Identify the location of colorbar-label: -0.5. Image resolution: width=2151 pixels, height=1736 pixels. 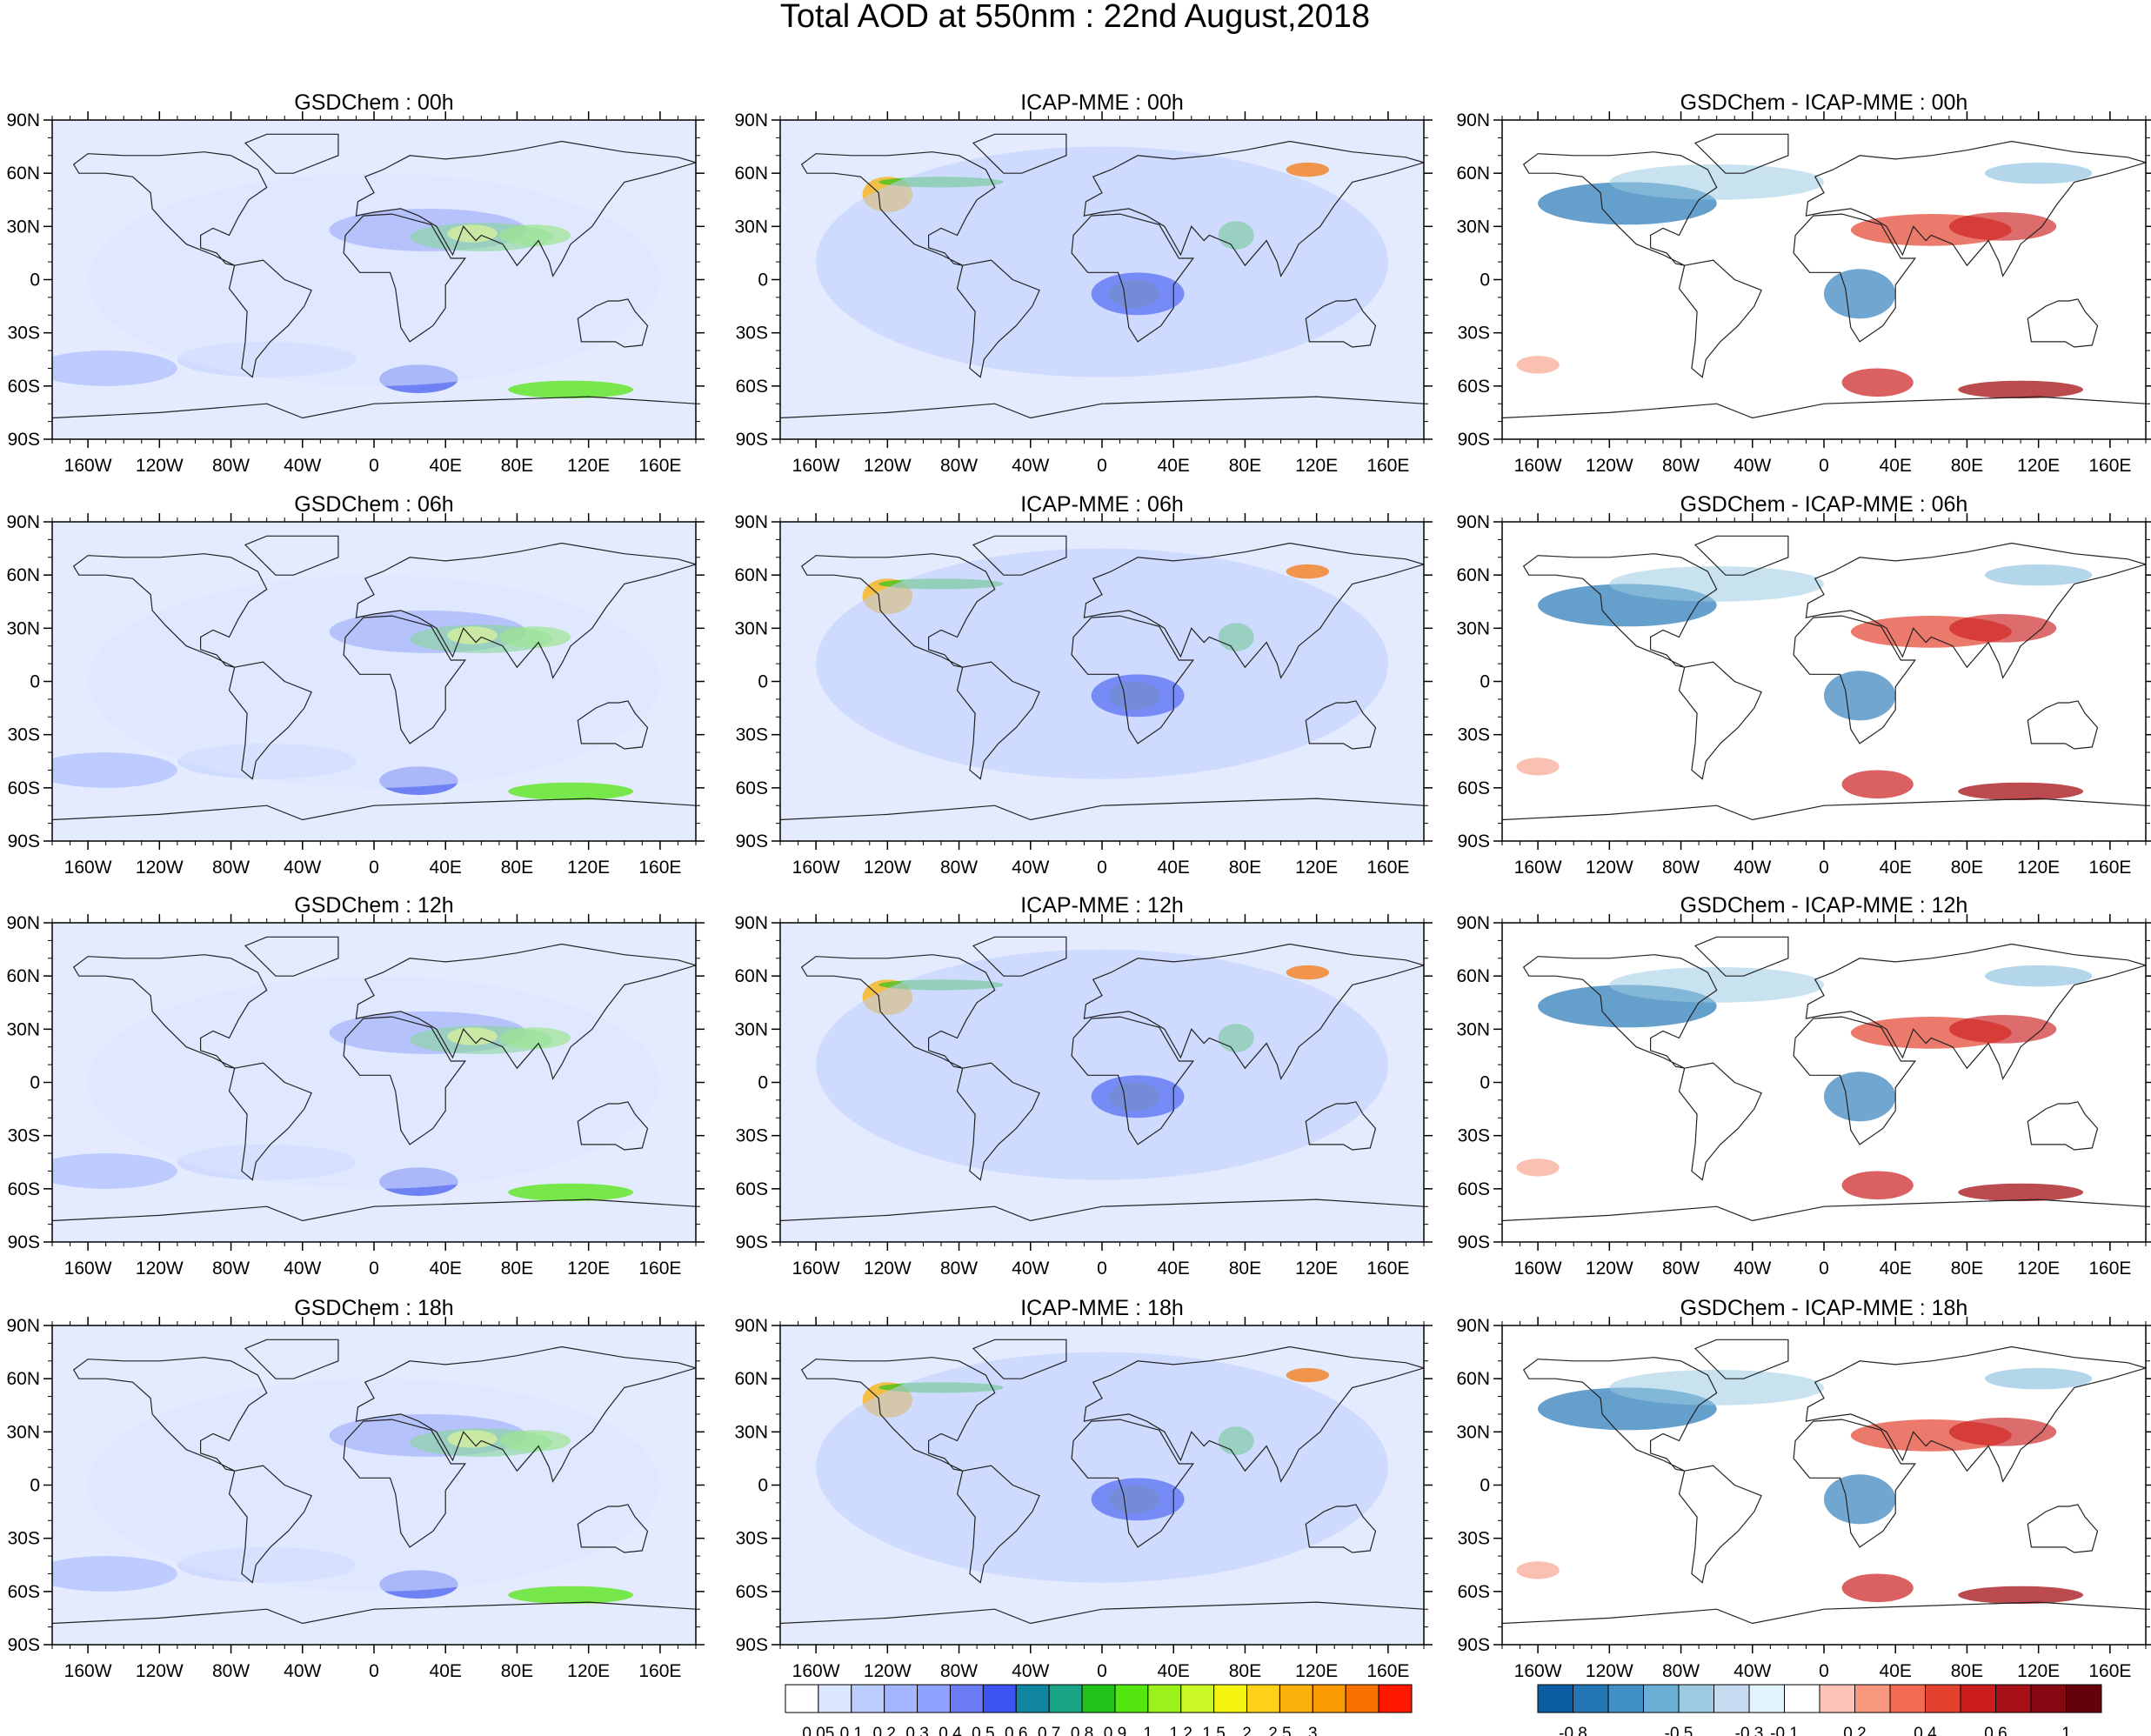
(1679, 1730).